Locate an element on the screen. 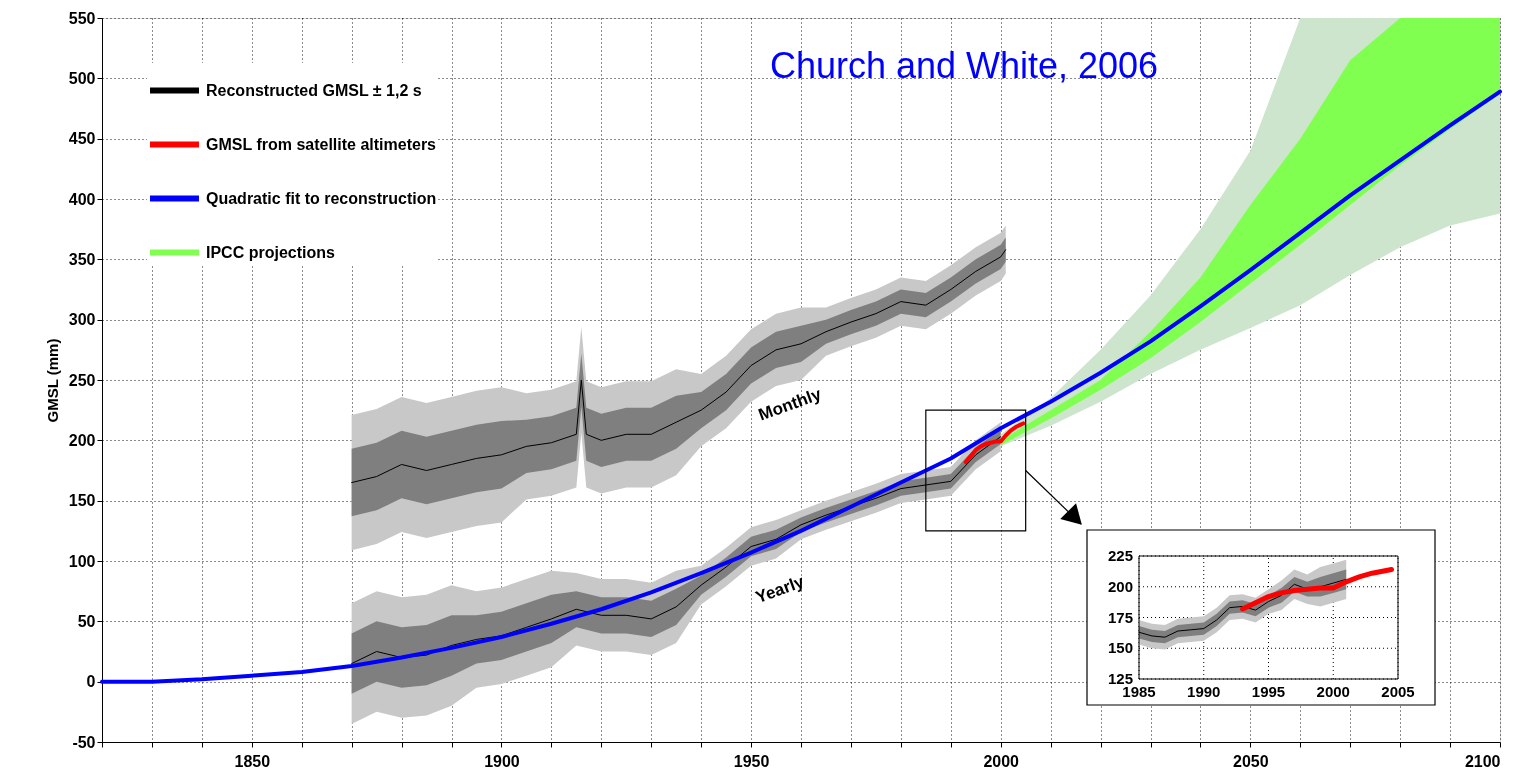 This screenshot has width=1515, height=779. y-tick-label: 250 is located at coordinates (82, 380).